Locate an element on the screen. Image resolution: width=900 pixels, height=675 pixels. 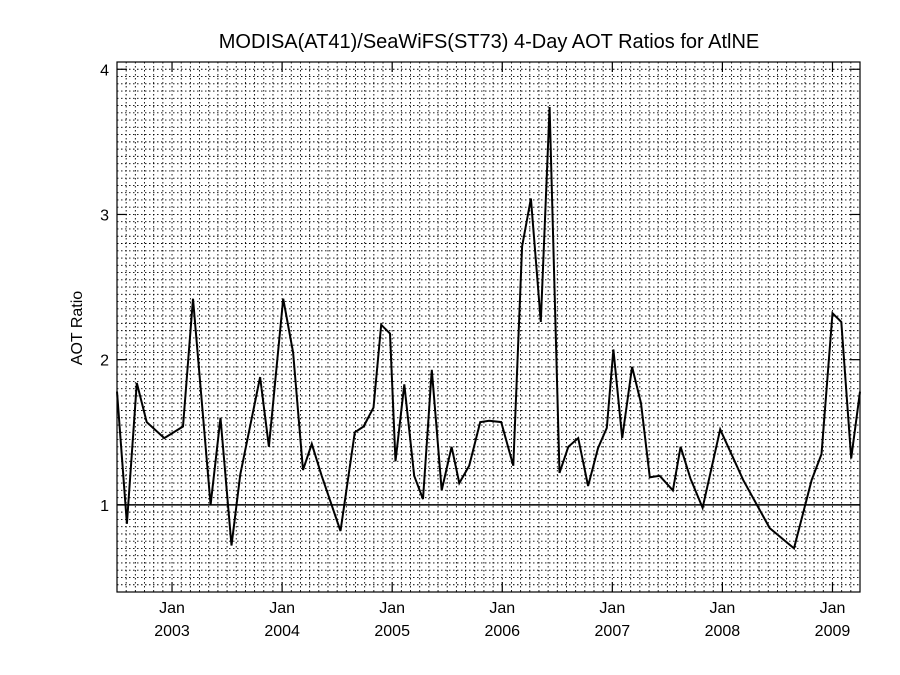
y-tick-label: 2 is located at coordinates (104, 361).